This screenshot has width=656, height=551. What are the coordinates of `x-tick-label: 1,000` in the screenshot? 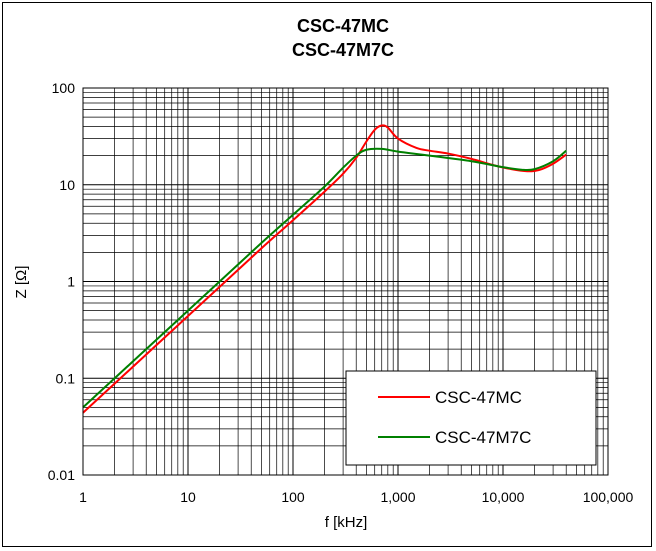 It's located at (397, 497).